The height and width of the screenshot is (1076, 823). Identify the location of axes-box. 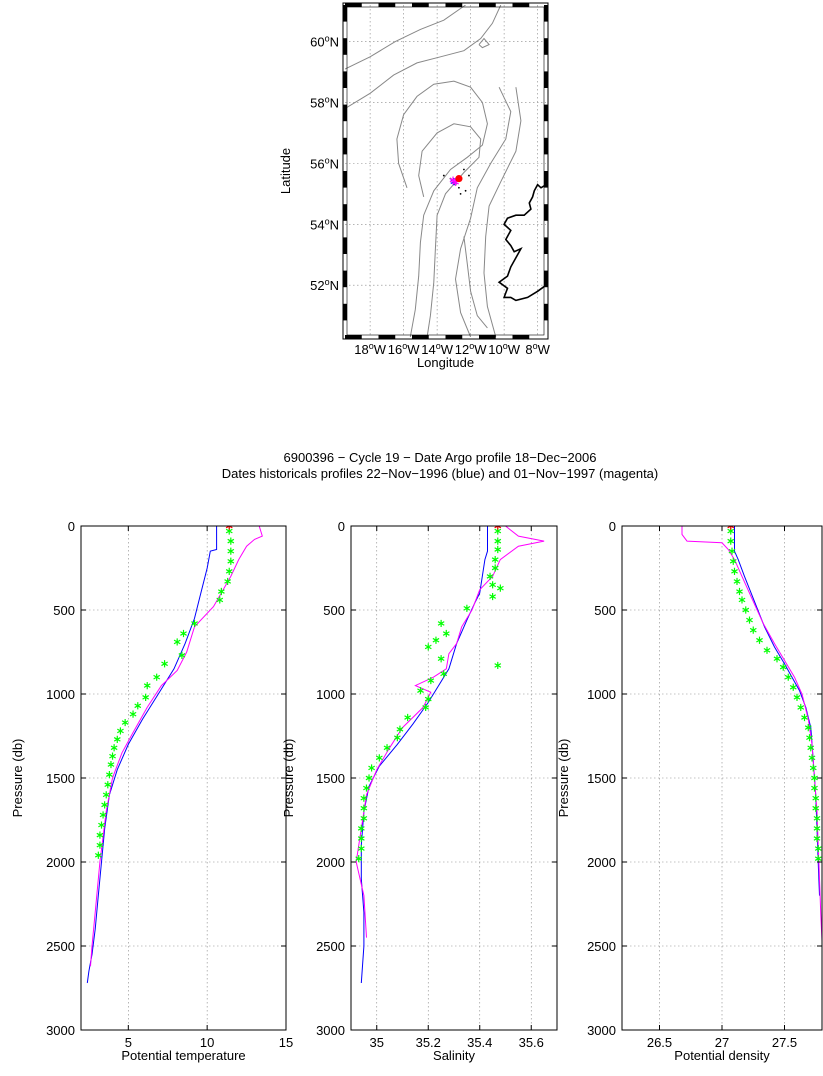
(454, 778).